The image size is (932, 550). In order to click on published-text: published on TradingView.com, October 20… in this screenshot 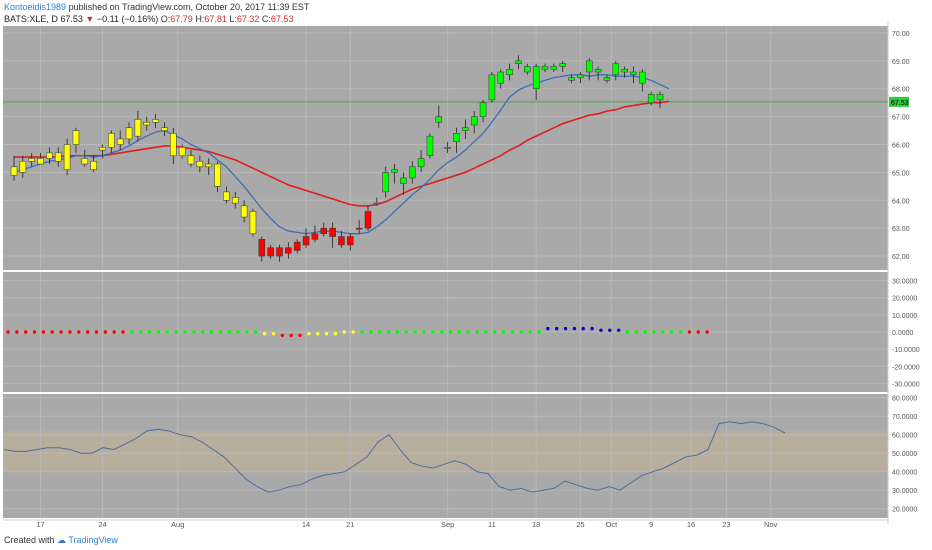, I will do `click(189, 7)`.